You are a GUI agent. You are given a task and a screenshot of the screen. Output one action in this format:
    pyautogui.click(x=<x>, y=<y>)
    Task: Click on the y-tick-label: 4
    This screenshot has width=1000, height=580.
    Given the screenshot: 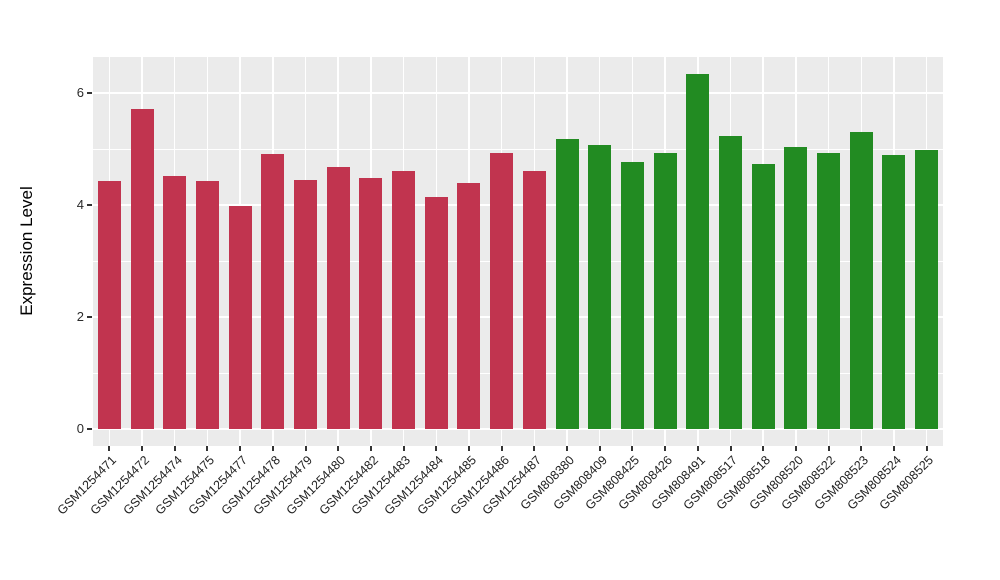 What is the action you would take?
    pyautogui.click(x=80, y=204)
    